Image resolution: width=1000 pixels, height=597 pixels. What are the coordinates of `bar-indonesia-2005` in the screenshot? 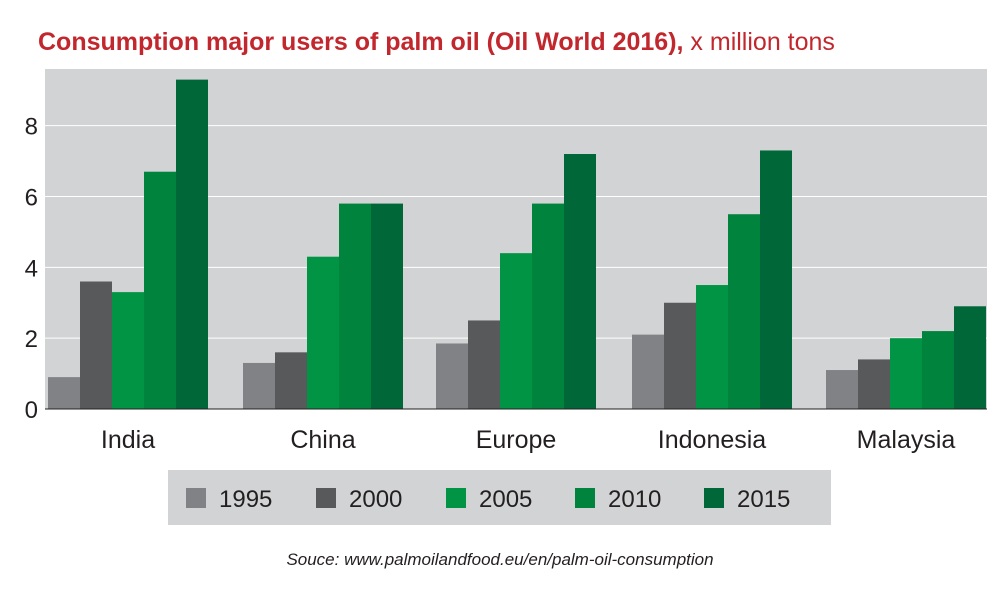 It's located at (712, 347).